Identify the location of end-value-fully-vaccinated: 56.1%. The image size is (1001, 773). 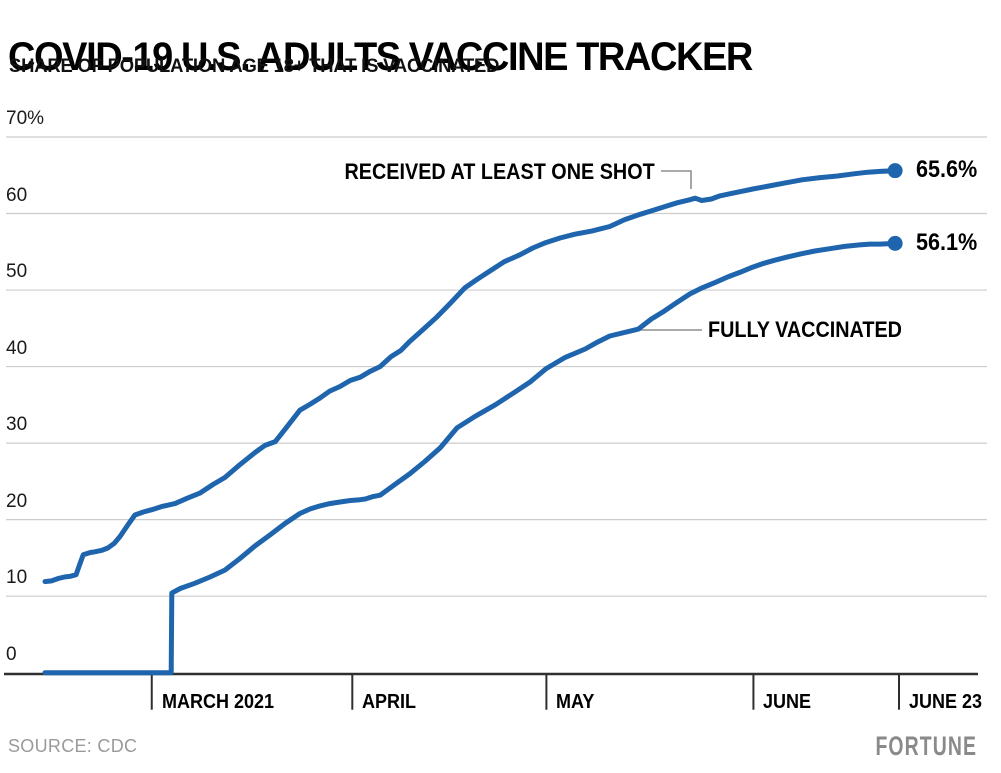
(947, 242).